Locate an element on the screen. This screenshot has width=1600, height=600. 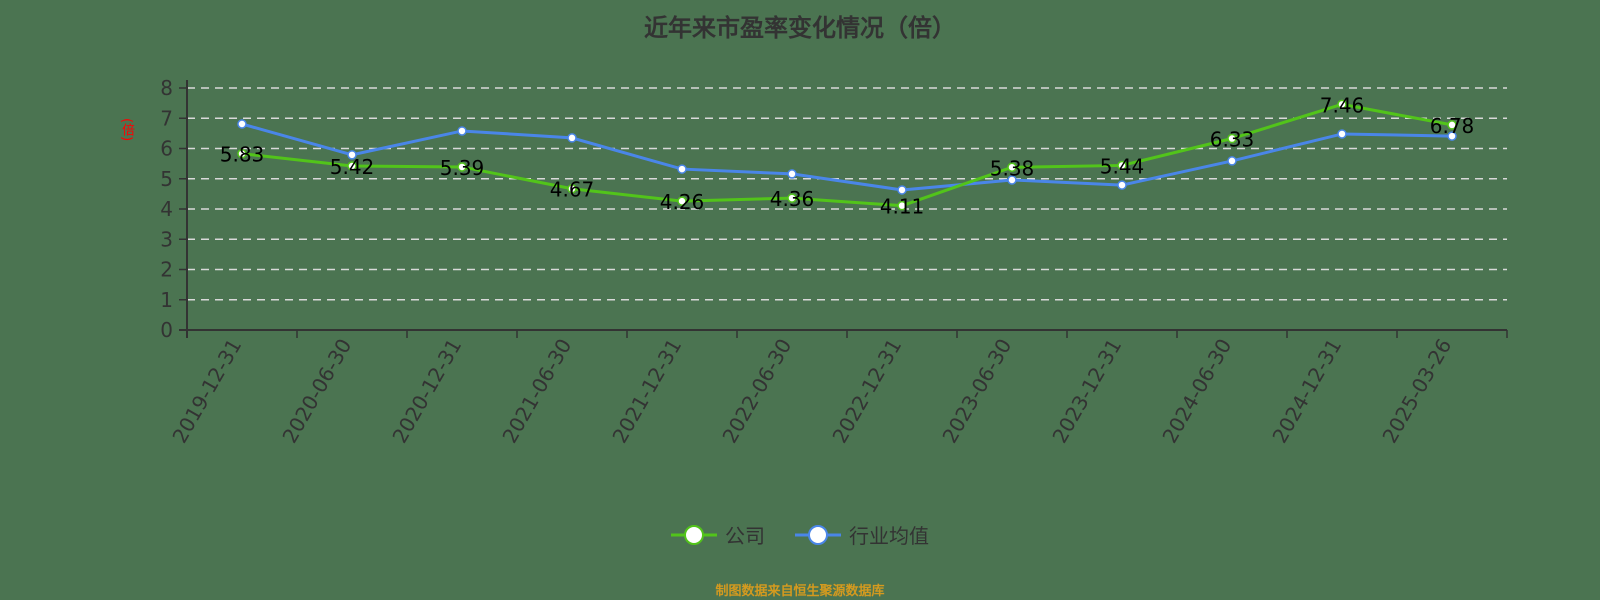
data-label: 4.26 is located at coordinates (682, 202).